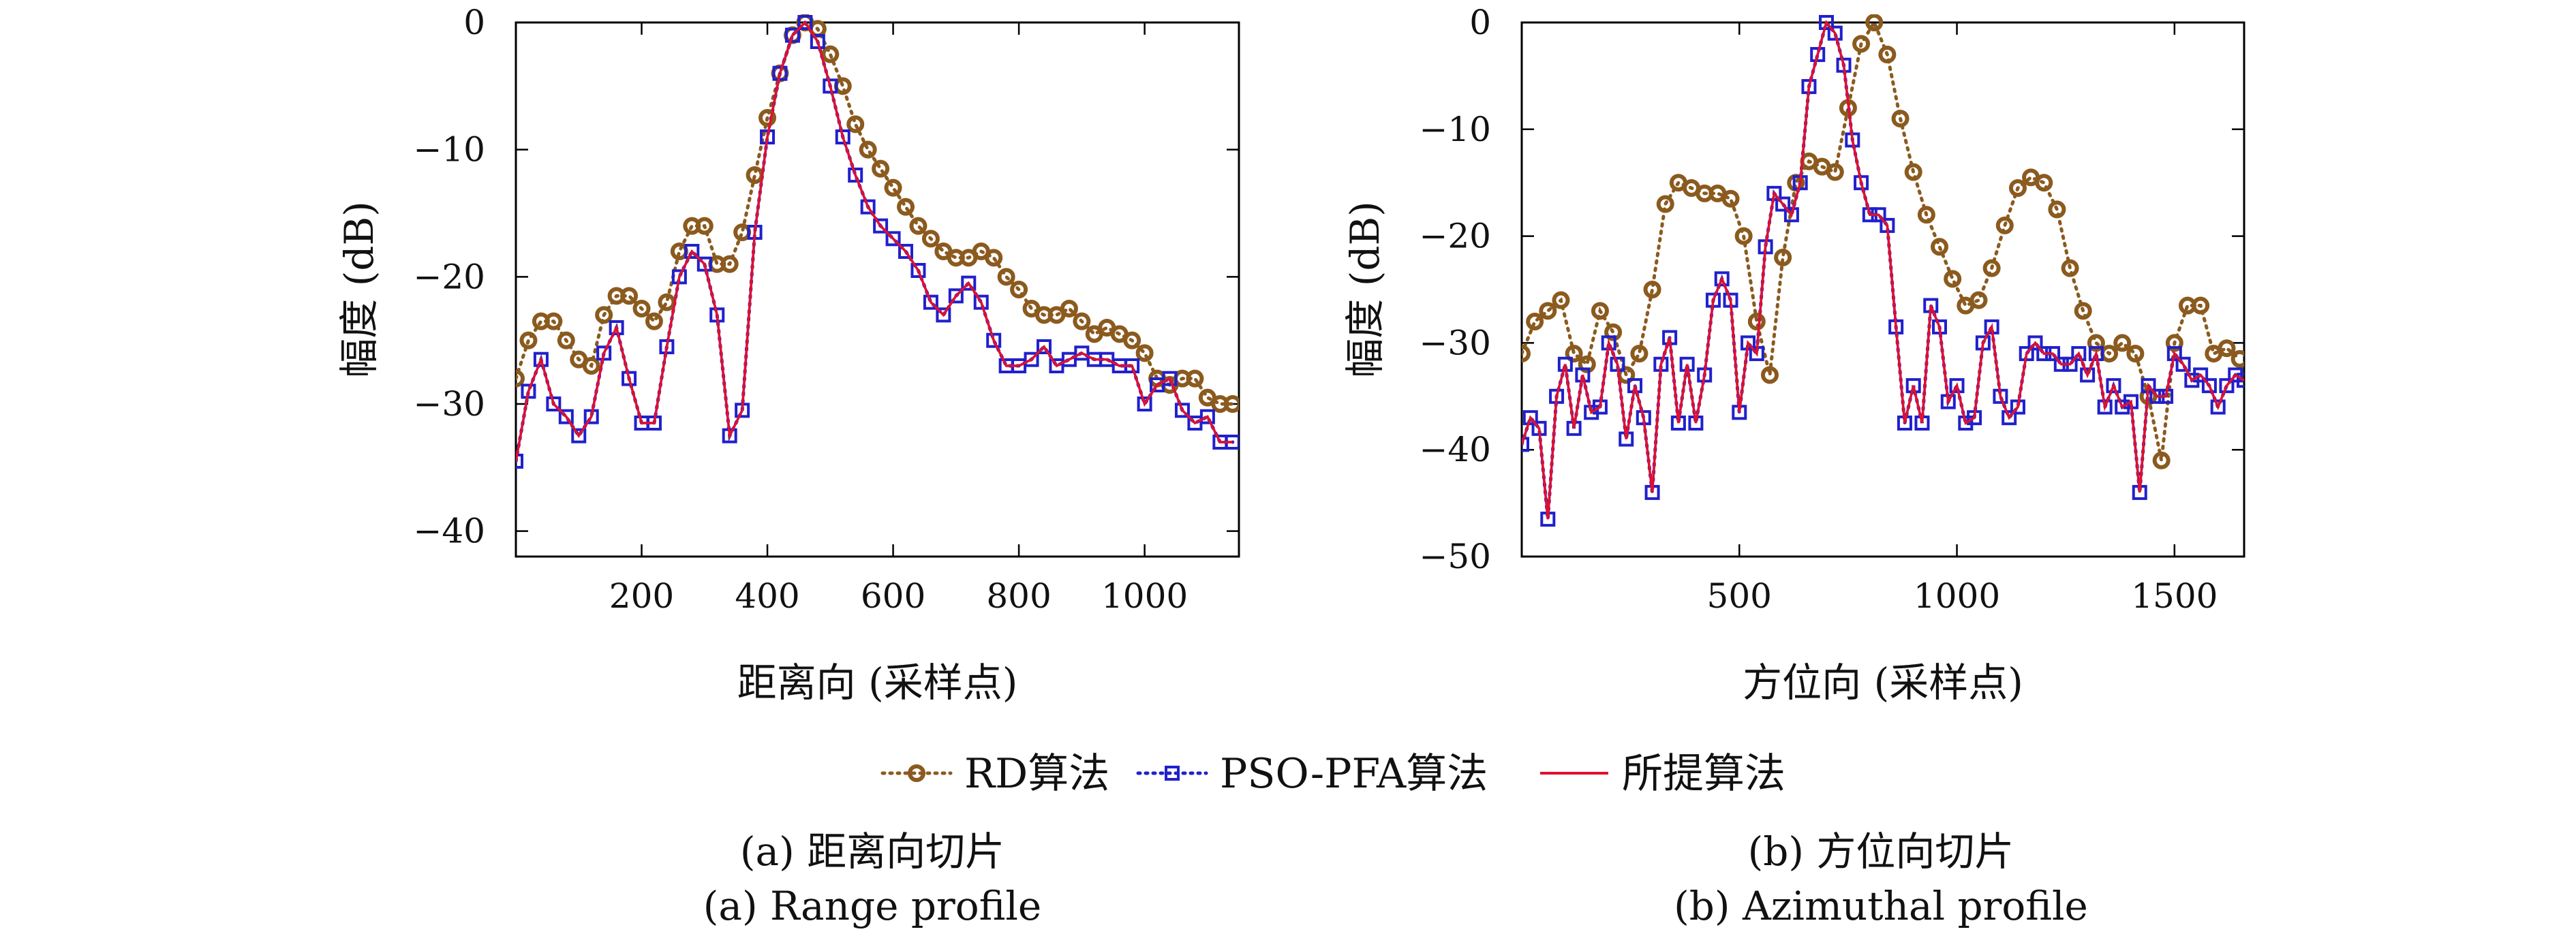 Image resolution: width=2576 pixels, height=936 pixels. Describe the element at coordinates (449, 404) in the screenshot. I see `range-ytick-label: −30` at that location.